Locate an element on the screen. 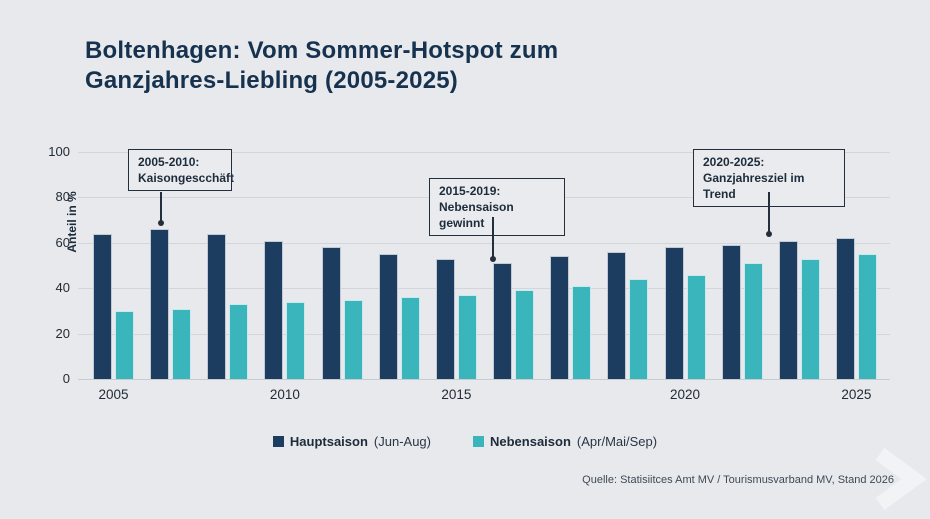 This screenshot has width=930, height=519. annotation-line: Nebensaison gewinnt is located at coordinates (476, 215).